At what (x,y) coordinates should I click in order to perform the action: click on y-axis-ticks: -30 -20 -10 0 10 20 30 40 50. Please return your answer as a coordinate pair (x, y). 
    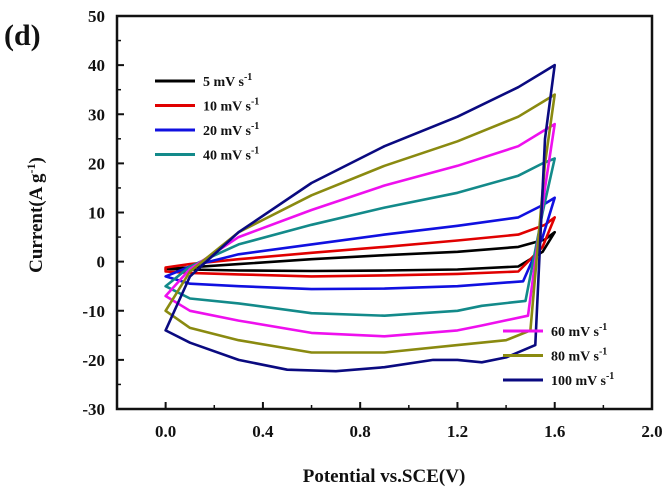
    Looking at the image, I should click on (103, 213).